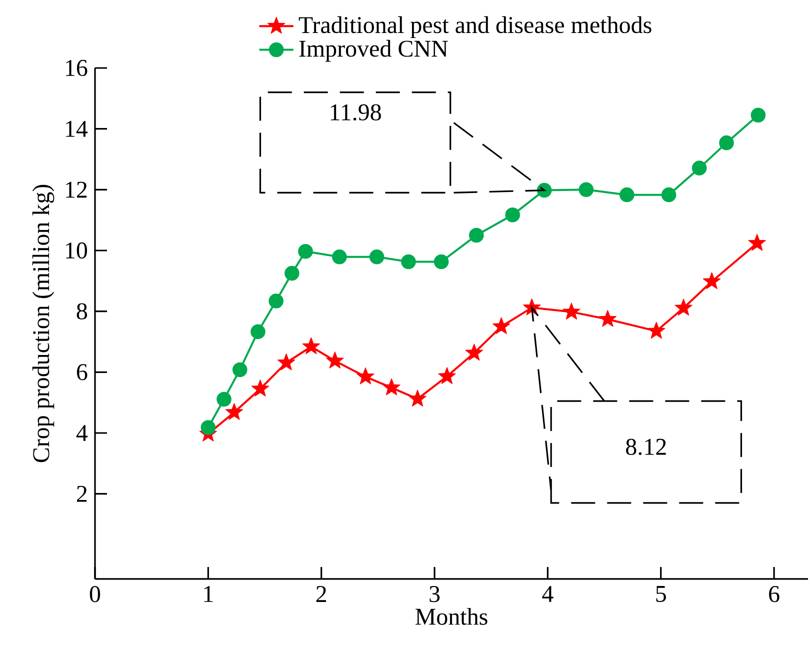  Describe the element at coordinates (774, 594) in the screenshot. I see `x-tick-label: 6` at that location.